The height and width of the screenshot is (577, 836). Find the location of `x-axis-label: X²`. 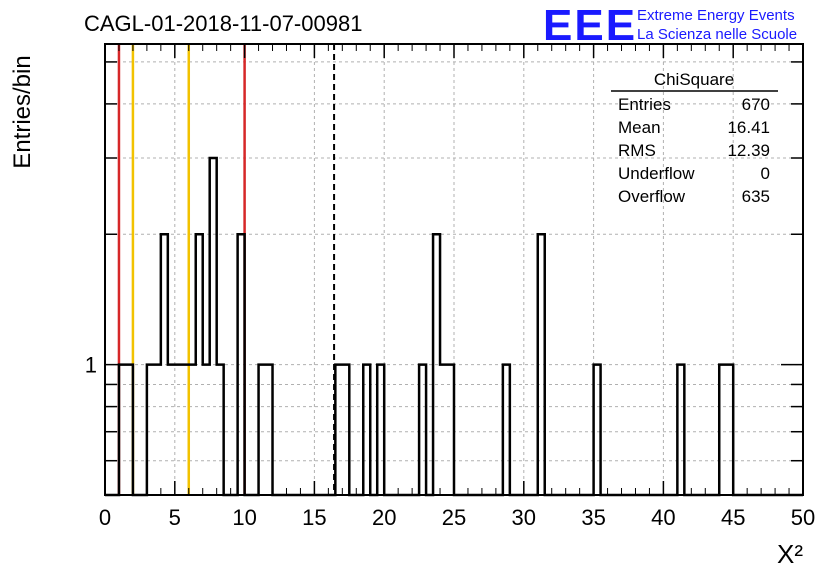

x-axis-label: X² is located at coordinates (790, 554).